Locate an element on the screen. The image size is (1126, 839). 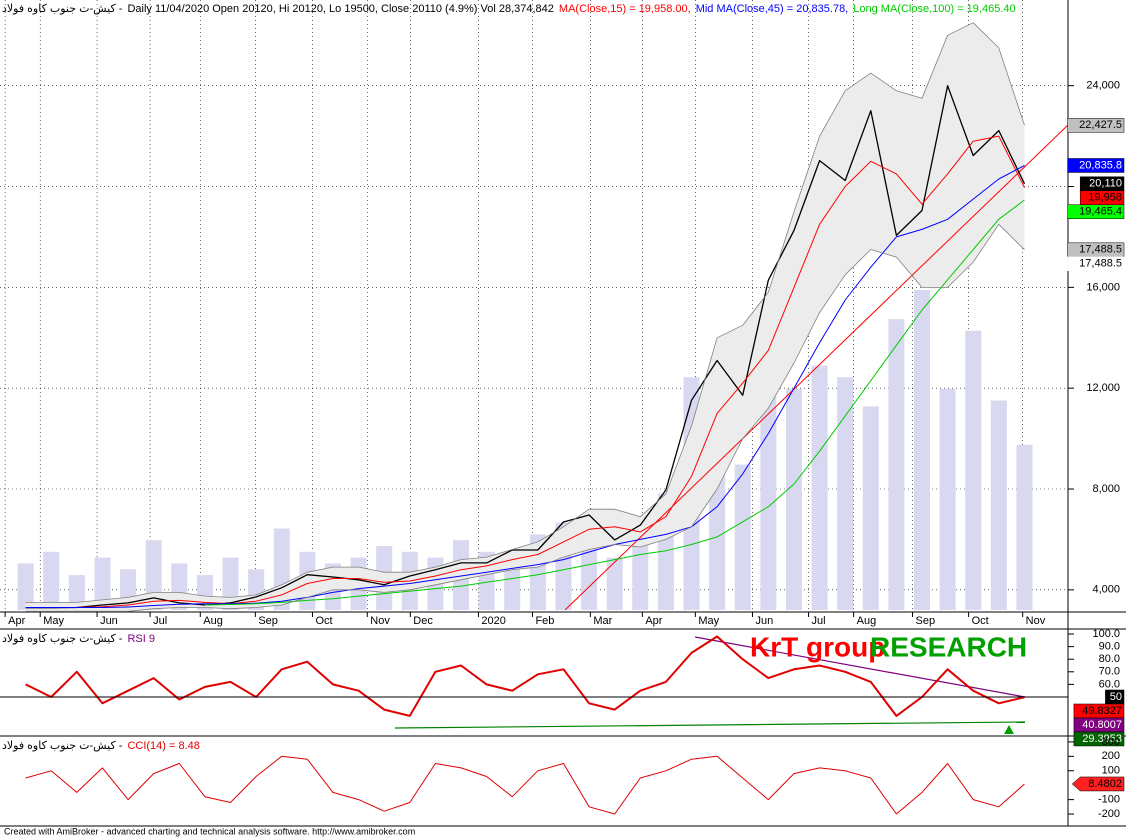
y-tick-label: 90.0 is located at coordinates (1109, 647).